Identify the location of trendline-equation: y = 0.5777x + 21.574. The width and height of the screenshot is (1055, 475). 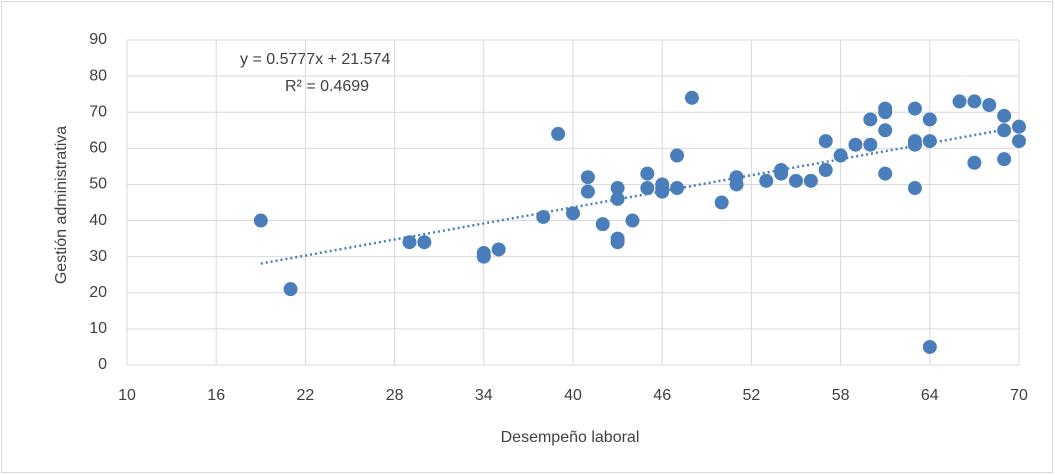
(315, 59).